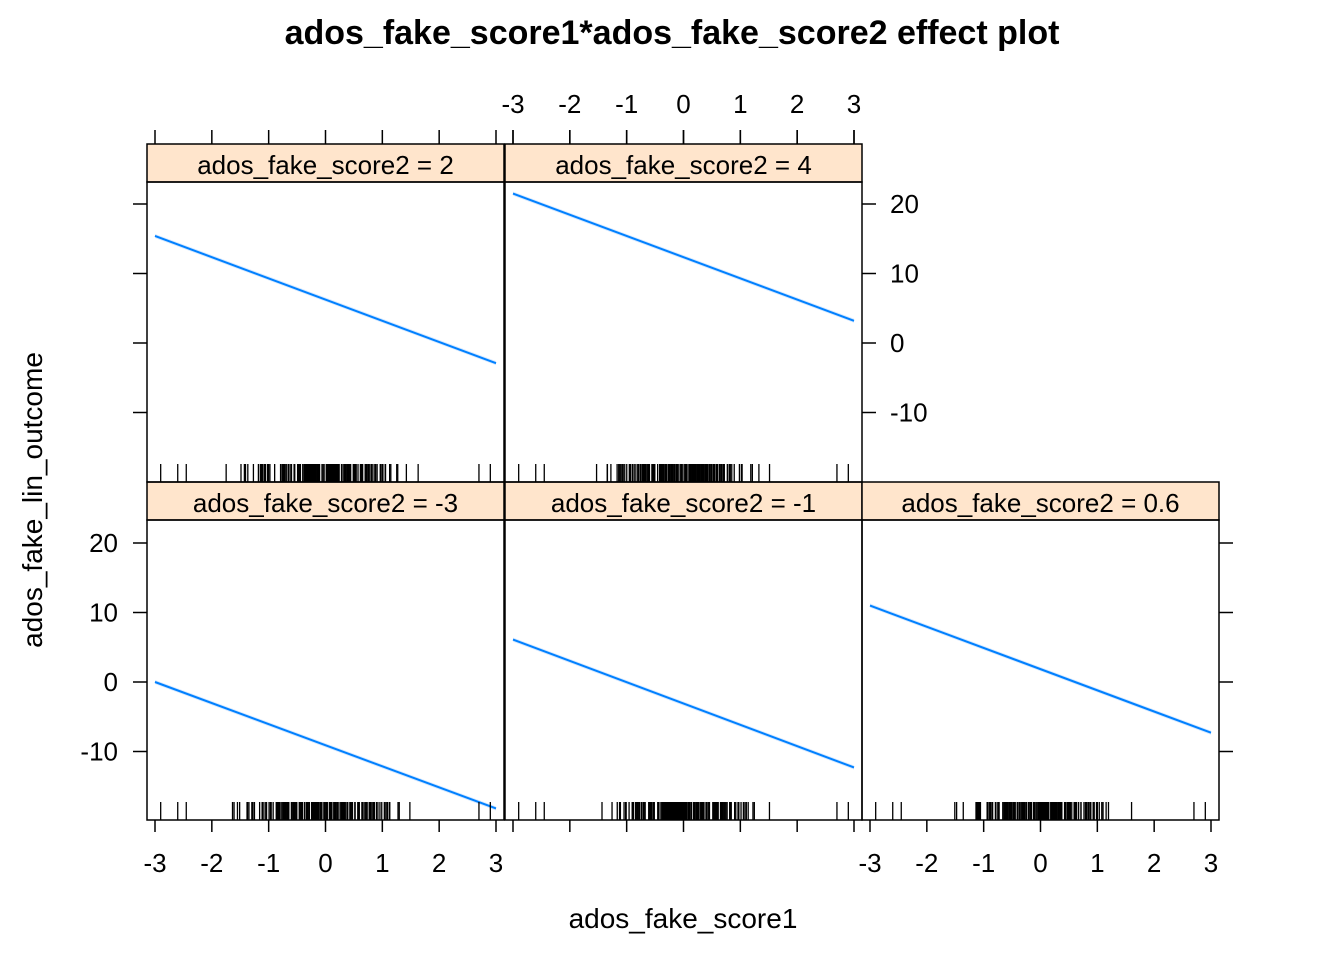  I want to click on y-axis-label: ados_fake_lin_outcome, so click(32, 500).